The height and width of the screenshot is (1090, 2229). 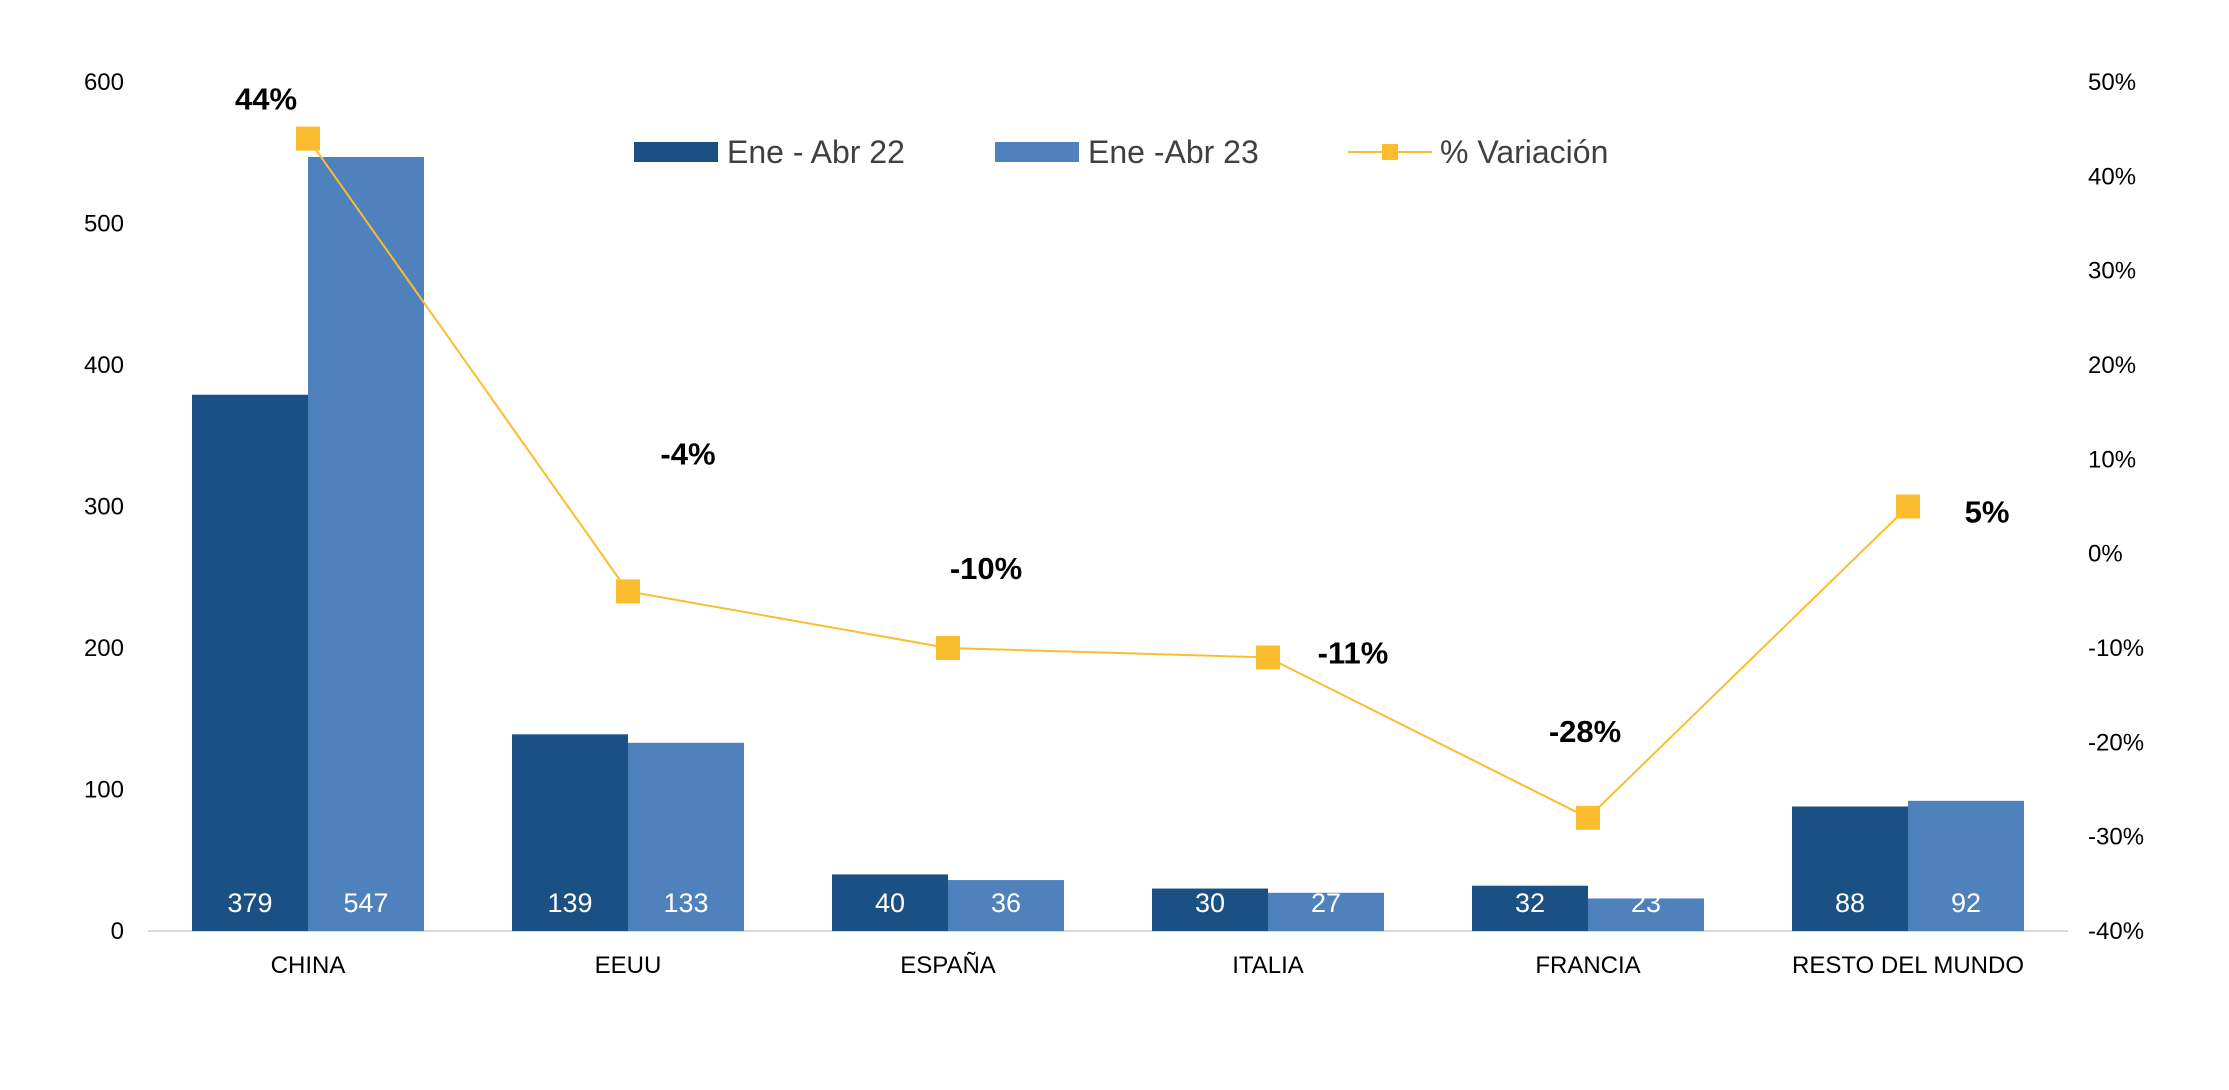 I want to click on y-right-tick-label: 30%, so click(x=2112, y=271).